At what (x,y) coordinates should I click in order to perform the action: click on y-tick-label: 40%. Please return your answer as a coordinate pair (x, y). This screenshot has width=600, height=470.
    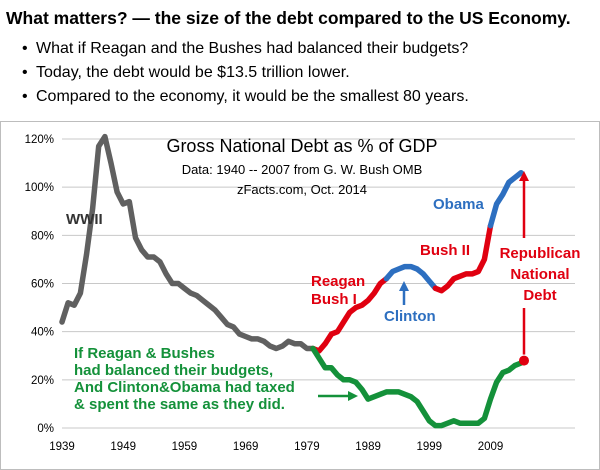
    Looking at the image, I should click on (42, 333).